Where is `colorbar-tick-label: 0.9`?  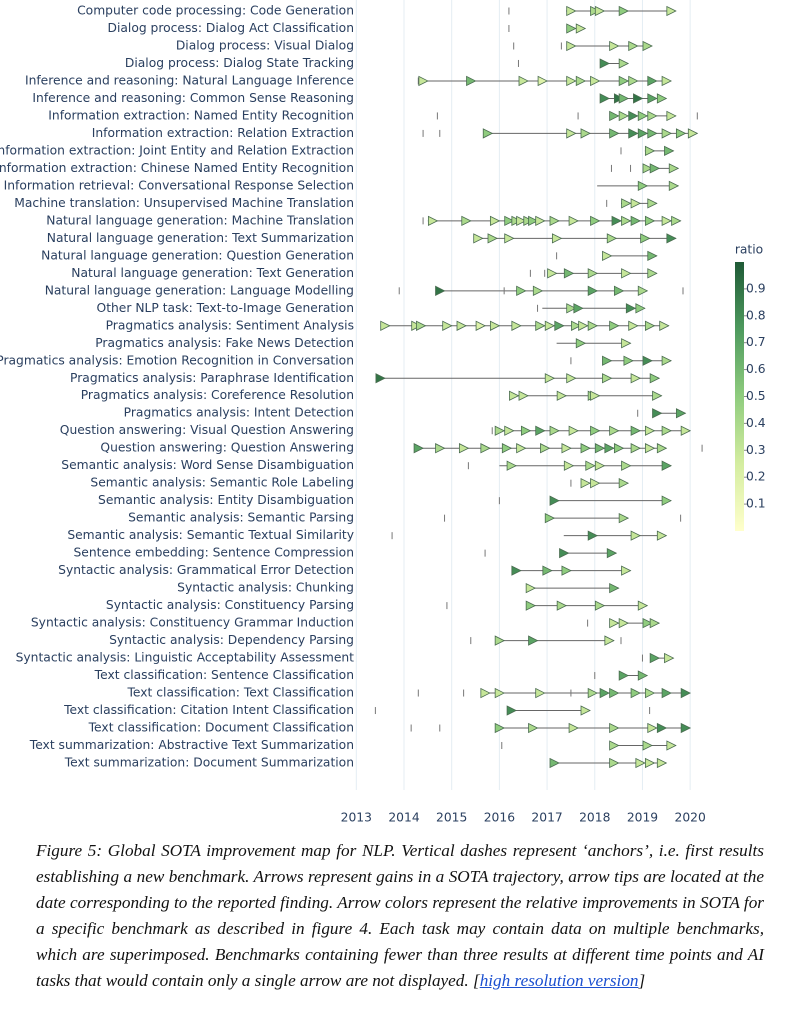
colorbar-tick-label: 0.9 is located at coordinates (756, 288).